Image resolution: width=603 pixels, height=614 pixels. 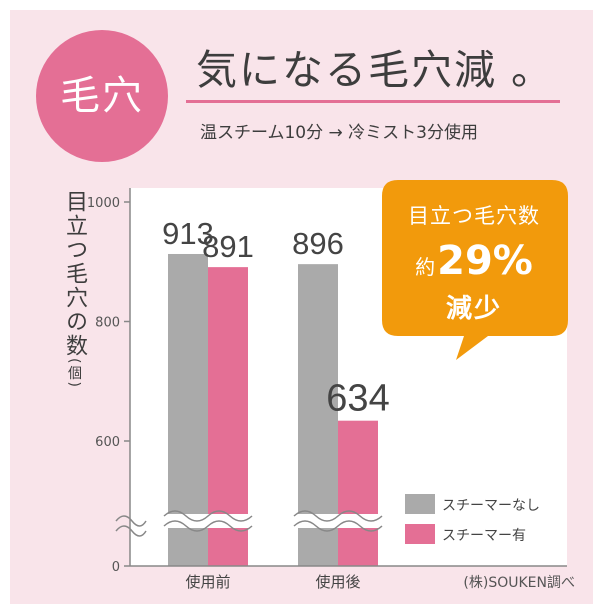 I want to click on legend-label: スチーマー有, so click(x=484, y=536).